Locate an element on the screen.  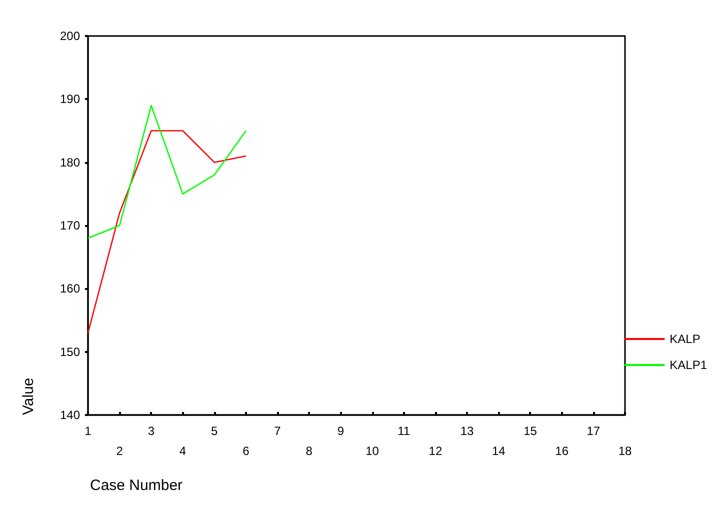
x-tick-label: 12 is located at coordinates (435, 451).